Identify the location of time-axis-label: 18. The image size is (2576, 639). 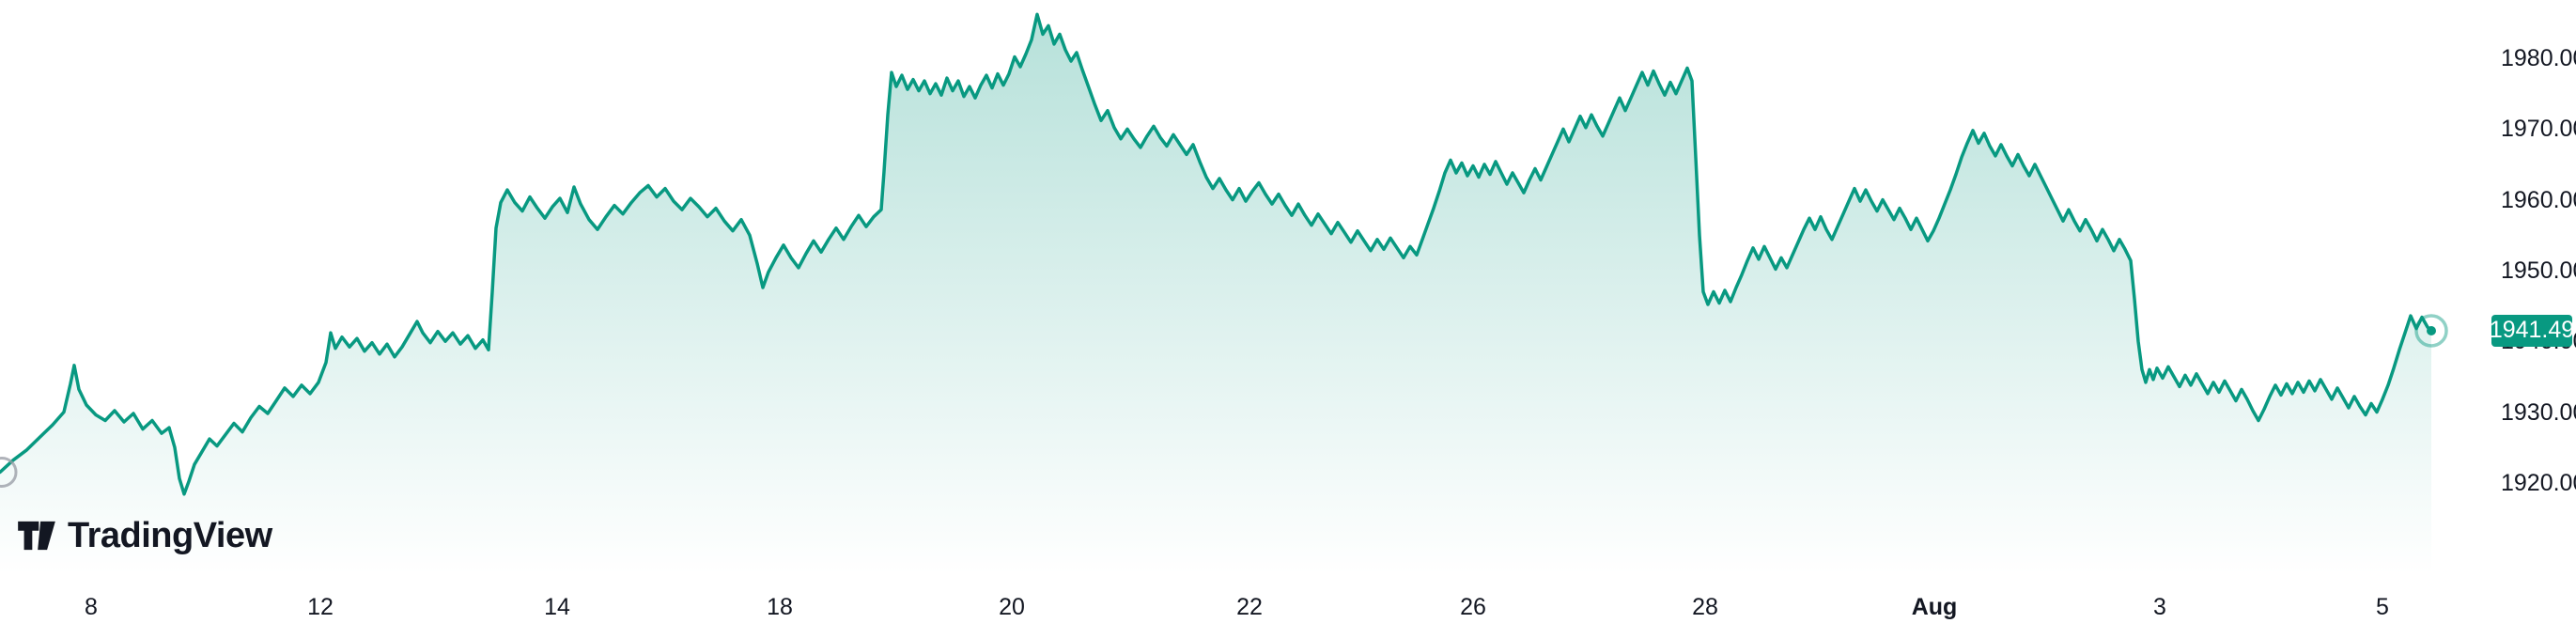
(780, 607).